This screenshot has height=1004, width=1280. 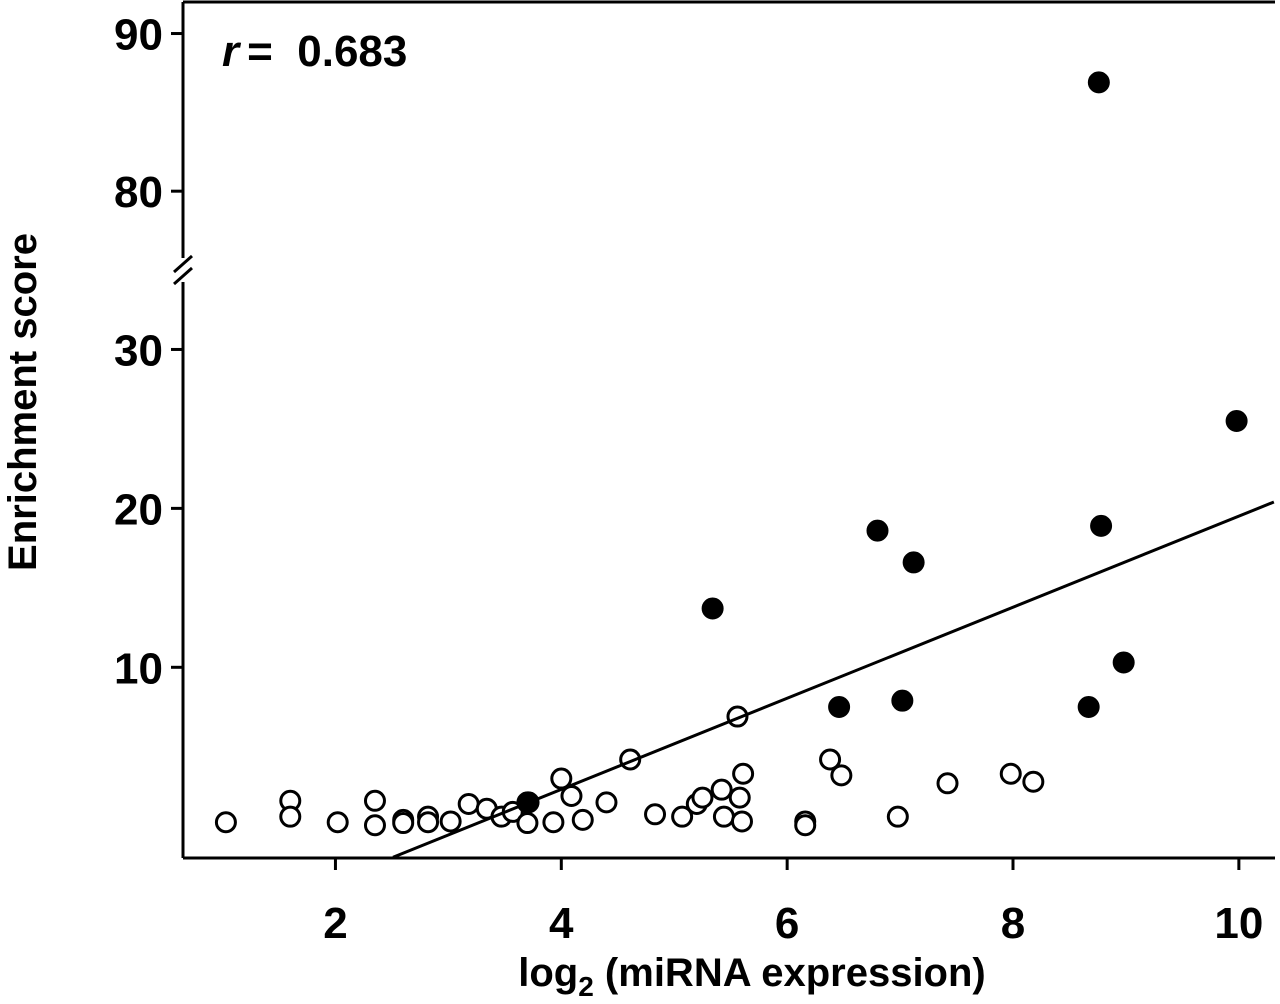 What do you see at coordinates (138, 668) in the screenshot?
I see `y-tick-label: 10` at bounding box center [138, 668].